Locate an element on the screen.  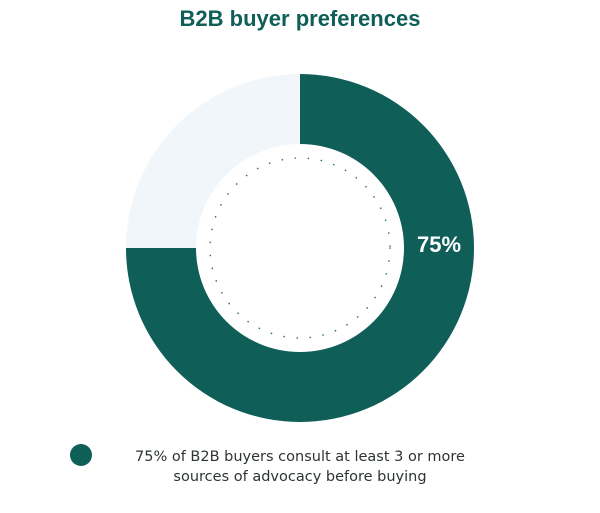
slice-labels: 75% is located at coordinates (439, 244).